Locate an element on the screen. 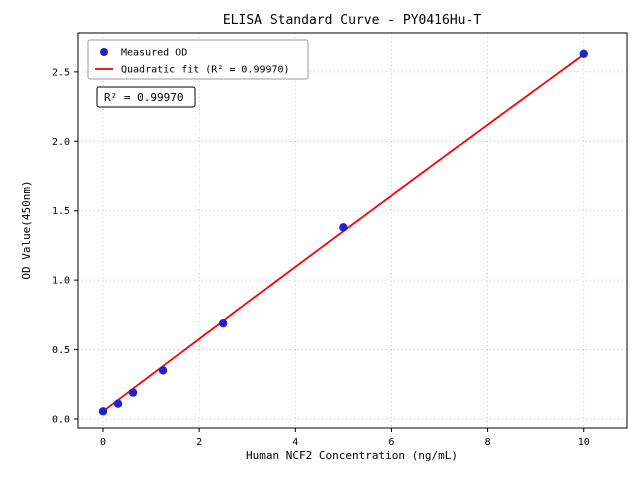 The width and height of the screenshot is (640, 480). x-tick-label: 0 is located at coordinates (103, 442).